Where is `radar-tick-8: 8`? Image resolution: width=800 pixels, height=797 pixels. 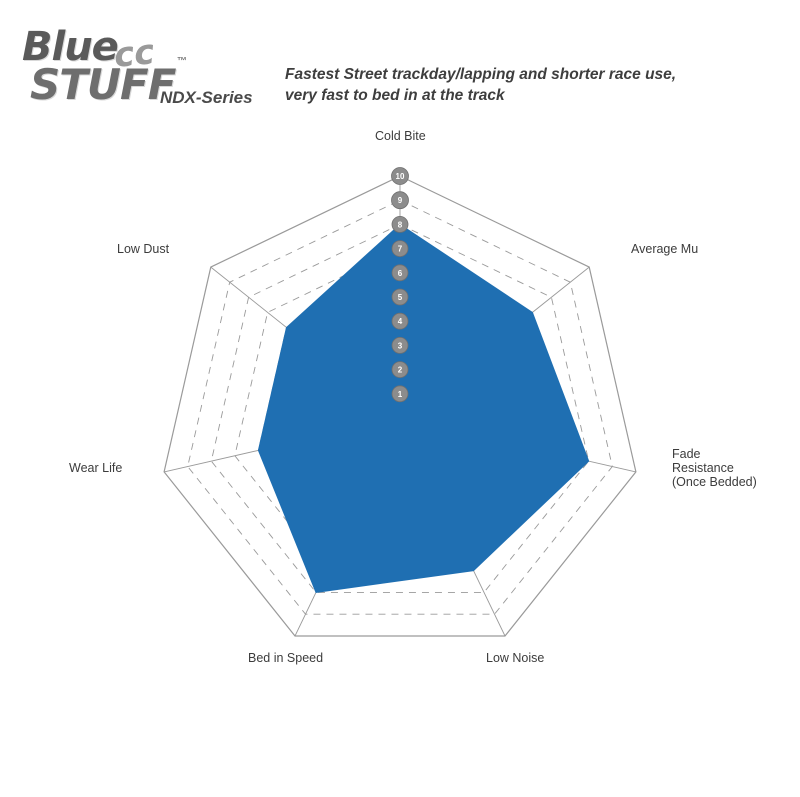
radar-tick-8: 8 is located at coordinates (400, 224).